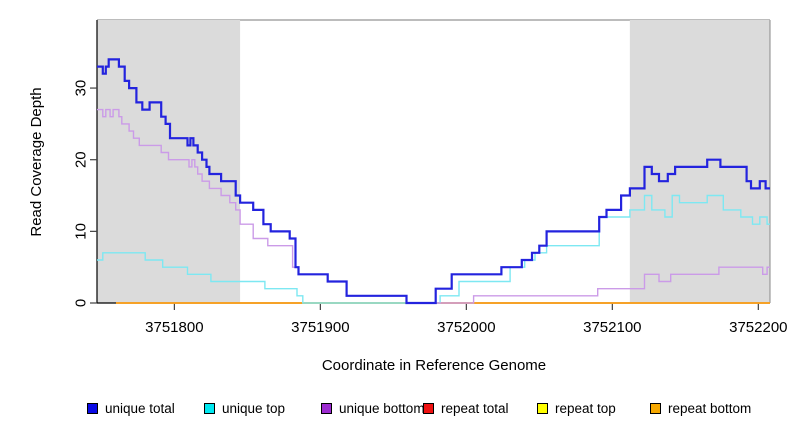 The height and width of the screenshot is (432, 792). I want to click on legend-label: repeat bottom, so click(710, 408).